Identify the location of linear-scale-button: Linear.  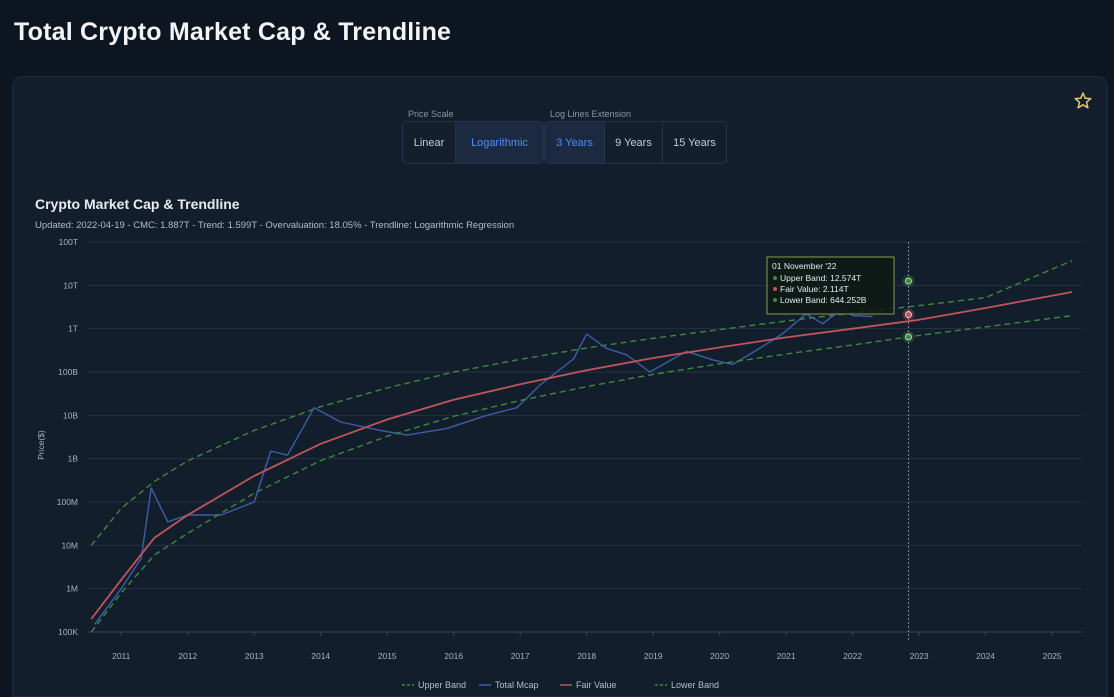
(429, 142).